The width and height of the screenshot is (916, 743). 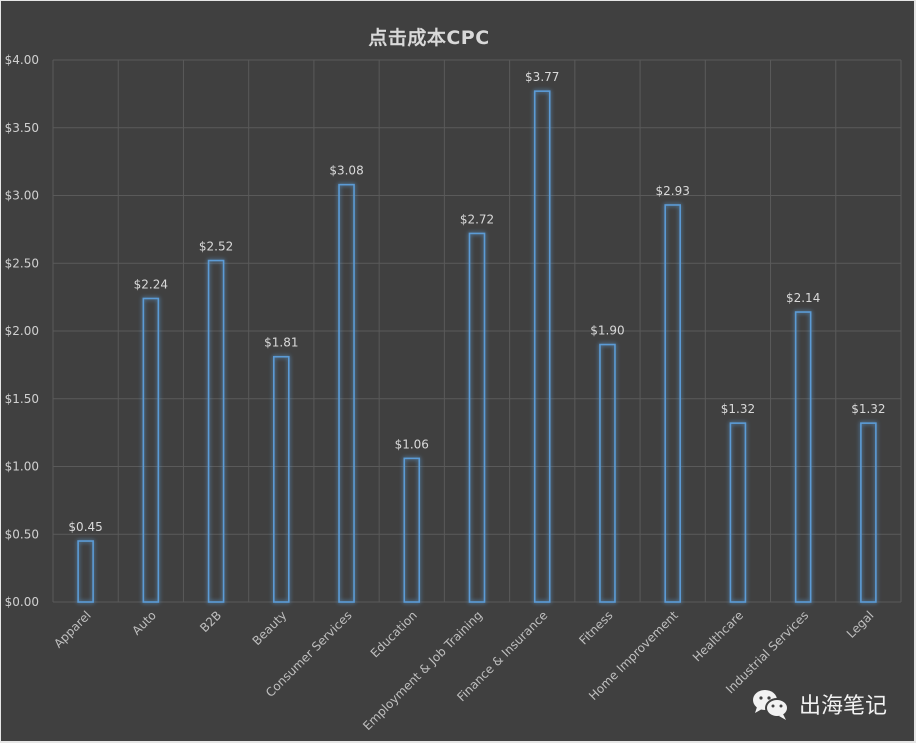 I want to click on y-tick-label: $0.50, so click(x=22, y=534).